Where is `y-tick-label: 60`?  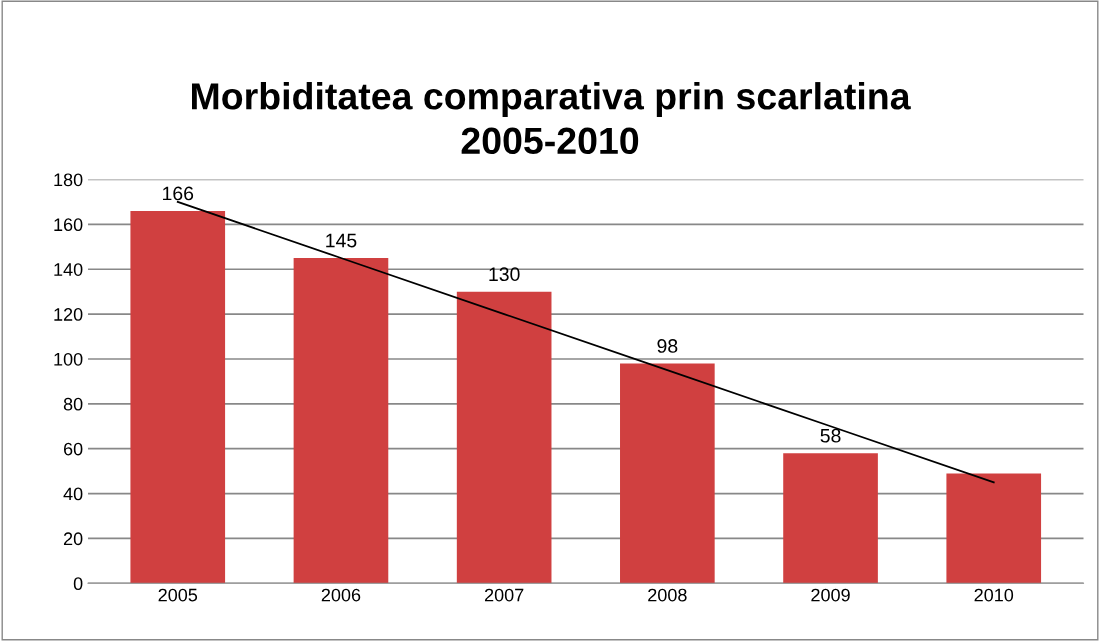
y-tick-label: 60 is located at coordinates (73, 449).